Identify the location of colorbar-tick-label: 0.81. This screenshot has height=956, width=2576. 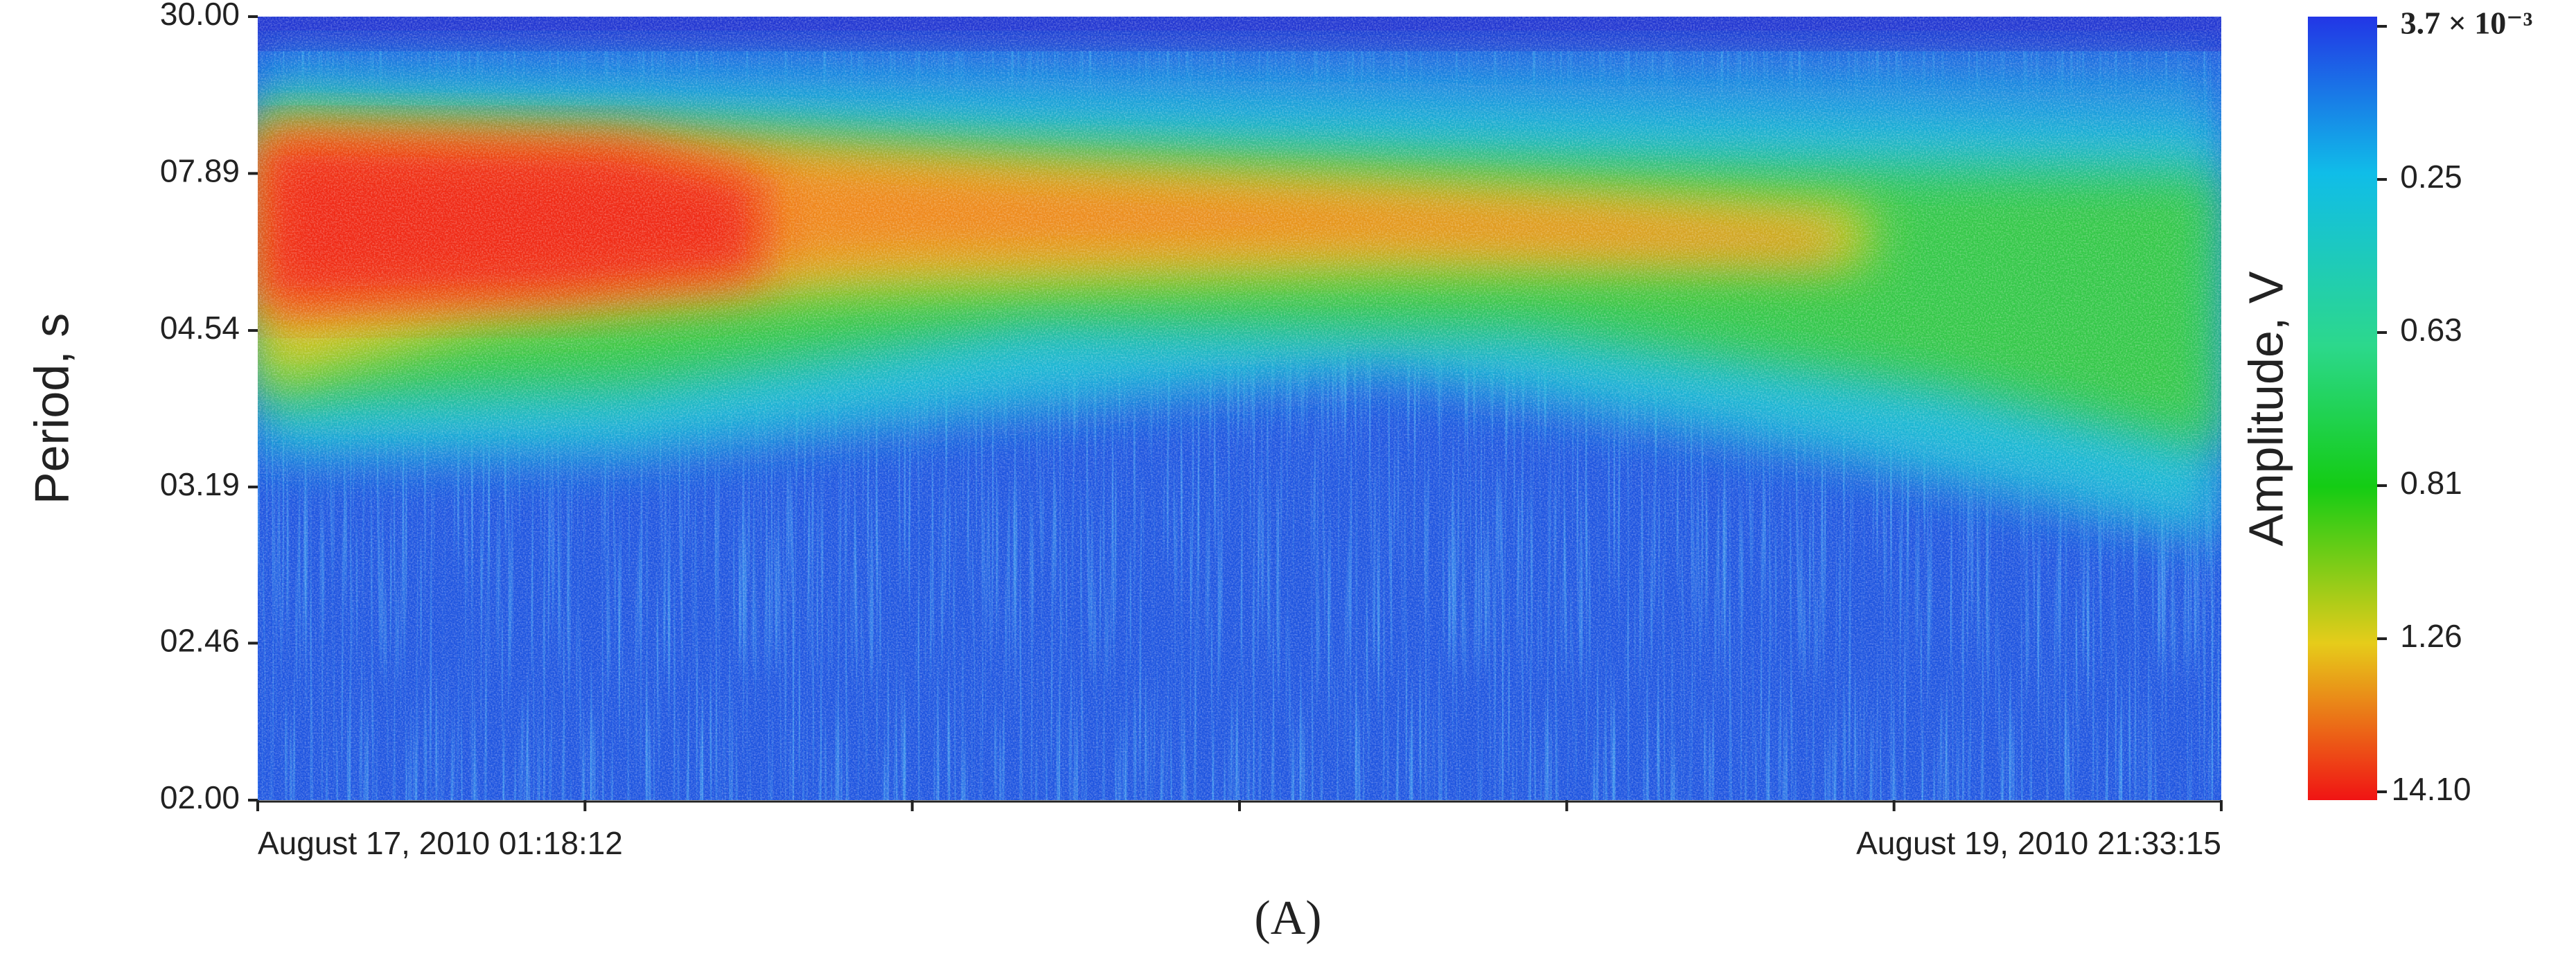
(2431, 483).